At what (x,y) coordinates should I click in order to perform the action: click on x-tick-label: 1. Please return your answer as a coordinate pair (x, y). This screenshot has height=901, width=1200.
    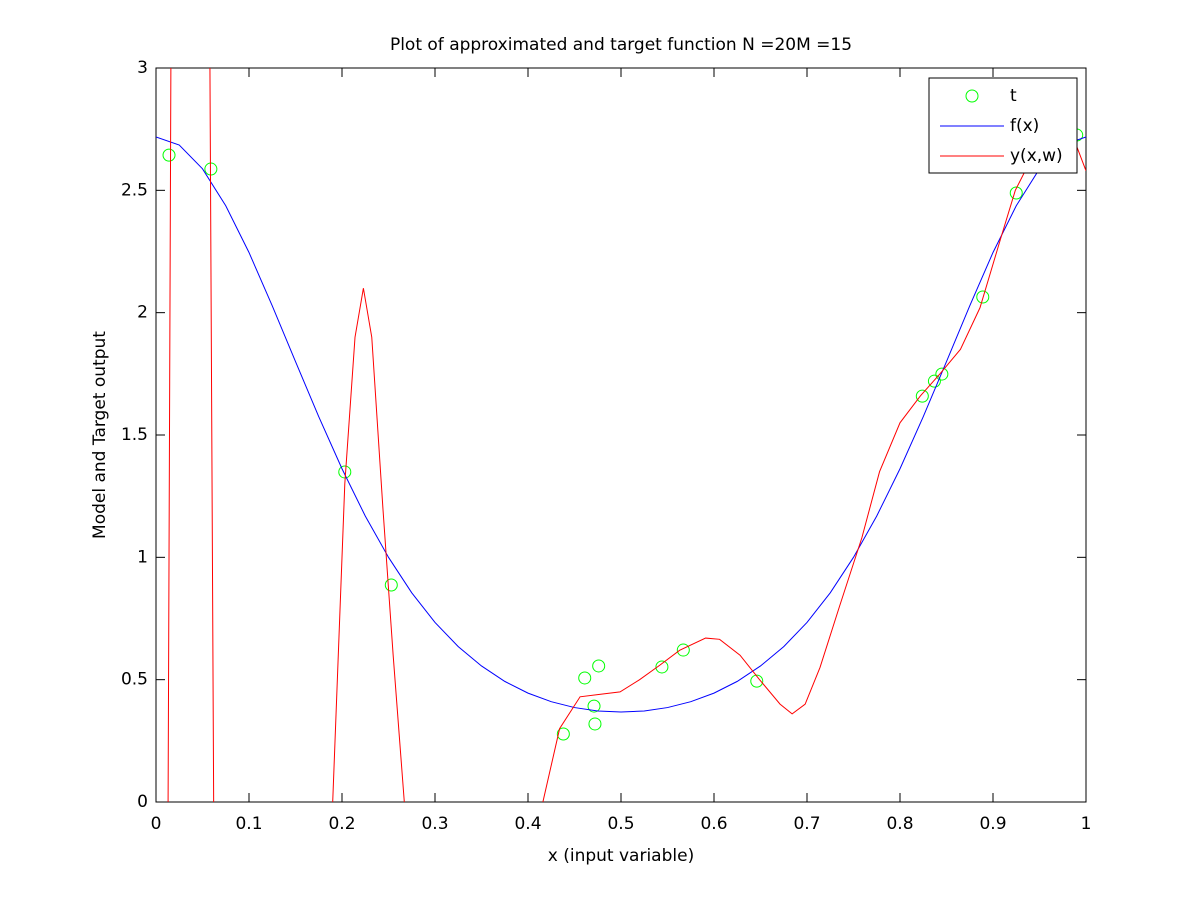
    Looking at the image, I should click on (1086, 824).